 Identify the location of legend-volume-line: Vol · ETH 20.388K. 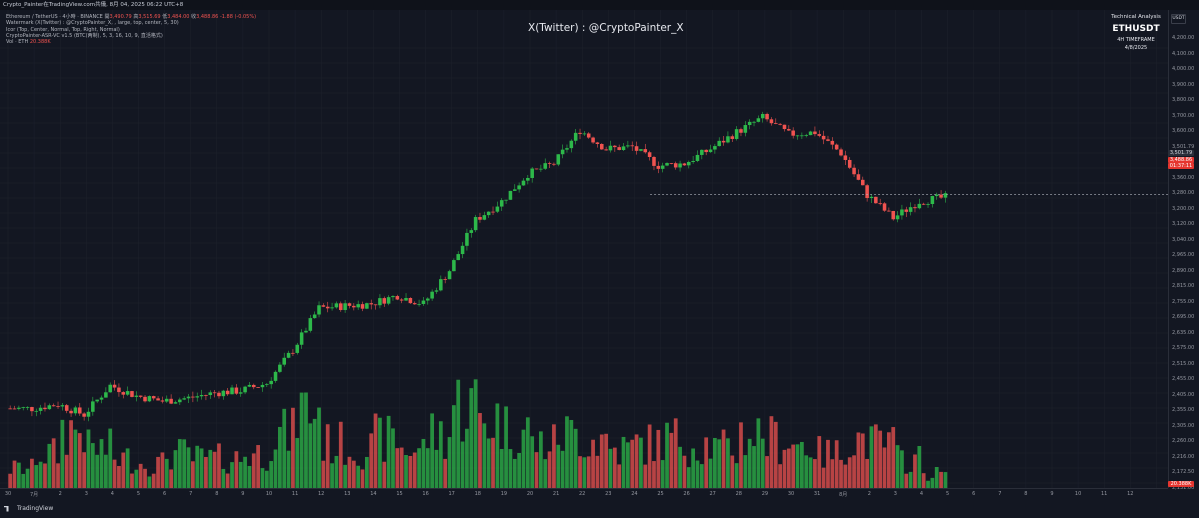
(131, 42).